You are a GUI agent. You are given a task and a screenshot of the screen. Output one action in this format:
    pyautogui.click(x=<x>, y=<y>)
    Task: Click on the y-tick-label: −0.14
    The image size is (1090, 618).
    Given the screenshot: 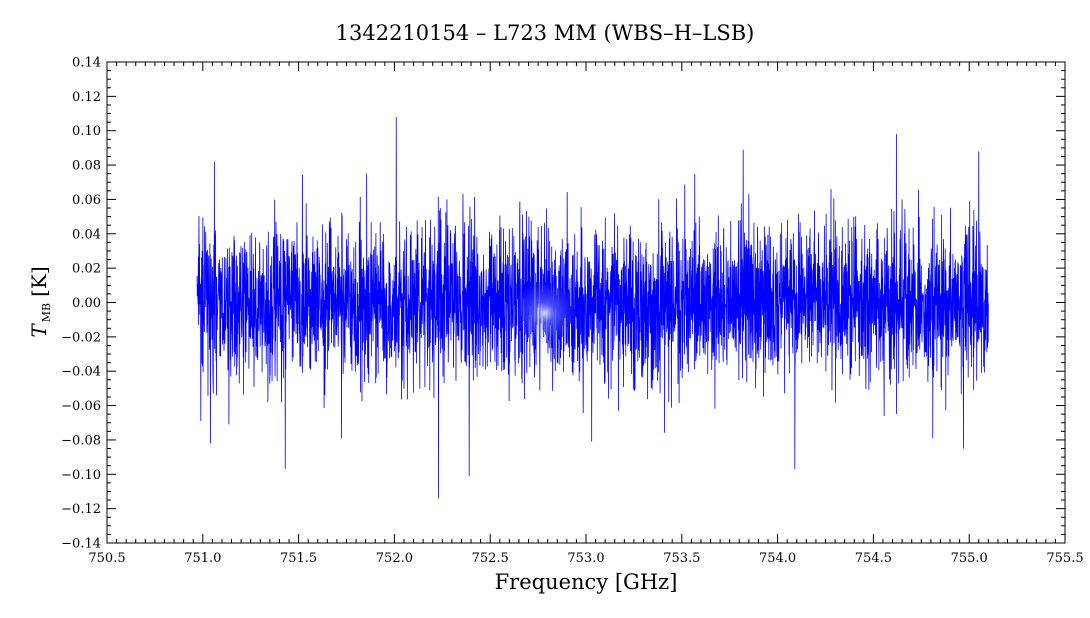 What is the action you would take?
    pyautogui.click(x=81, y=544)
    